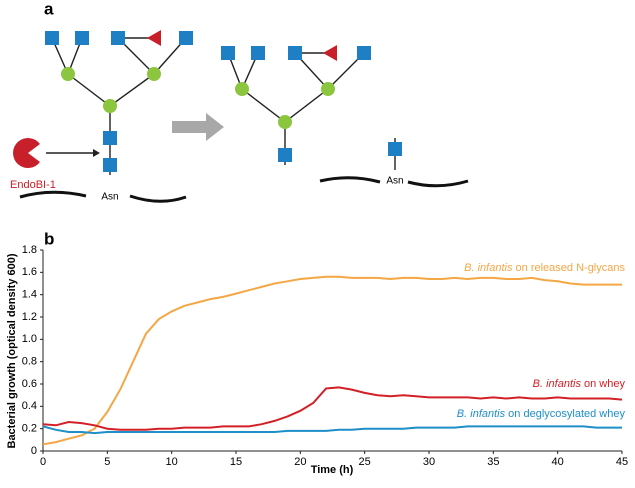 Image resolution: width=635 pixels, height=488 pixels. What do you see at coordinates (33, 185) in the screenshot?
I see `enzyme-label: EndoBI-1` at bounding box center [33, 185].